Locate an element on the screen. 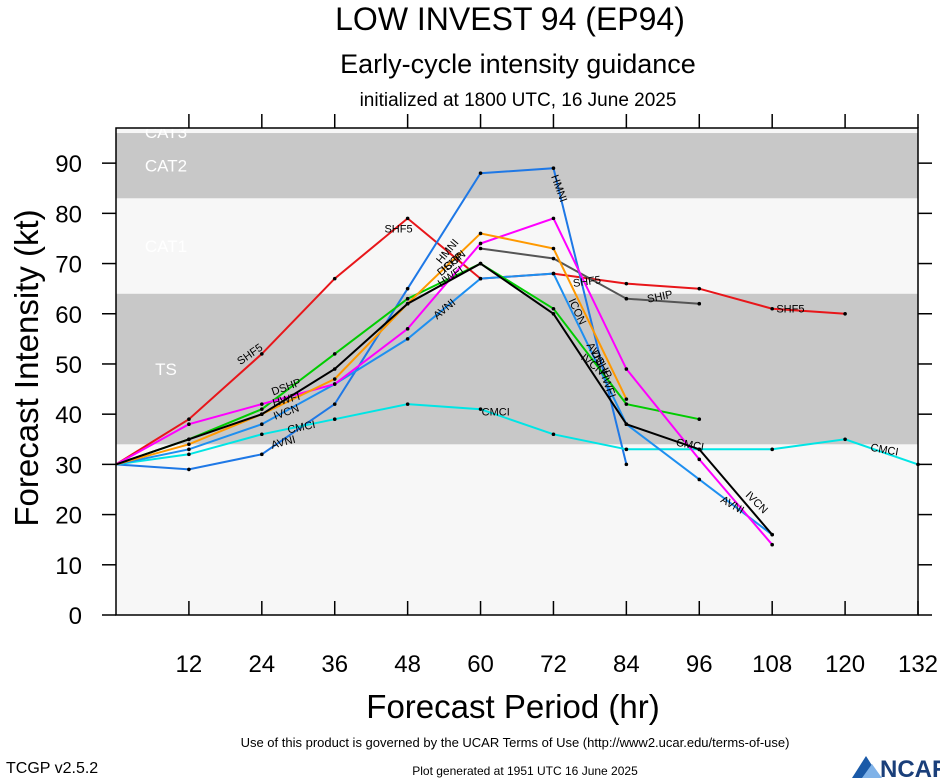 Image resolution: width=940 pixels, height=780 pixels. band-cat3 is located at coordinates (517, 131).